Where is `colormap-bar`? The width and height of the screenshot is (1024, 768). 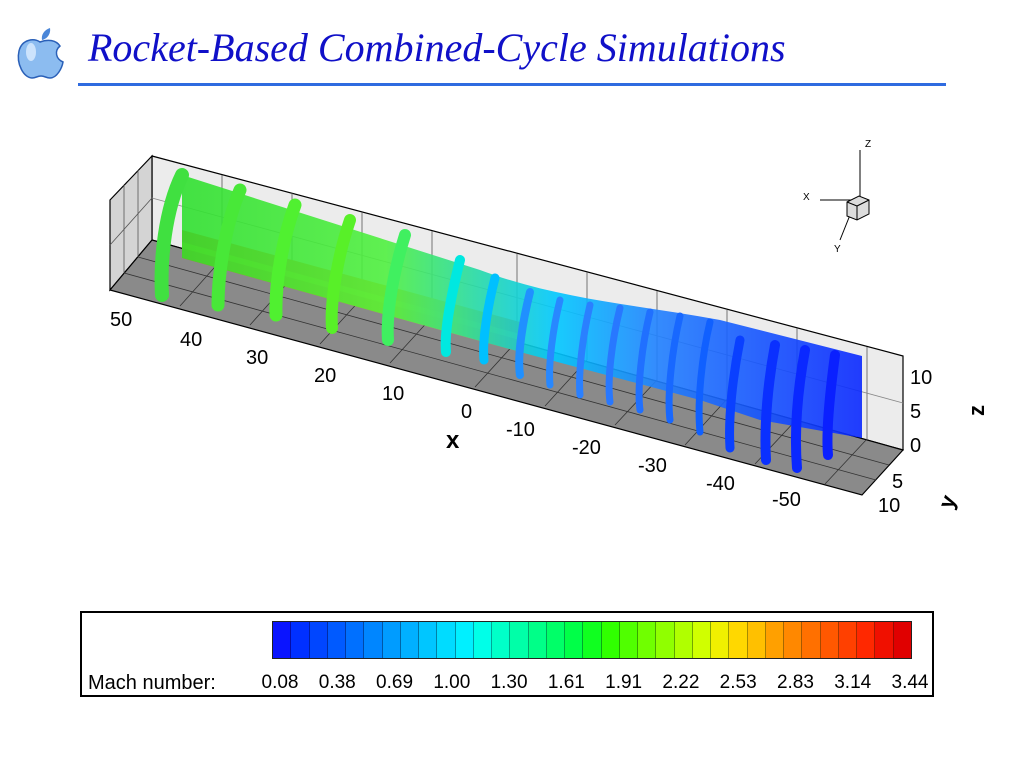
colormap-bar is located at coordinates (592, 640).